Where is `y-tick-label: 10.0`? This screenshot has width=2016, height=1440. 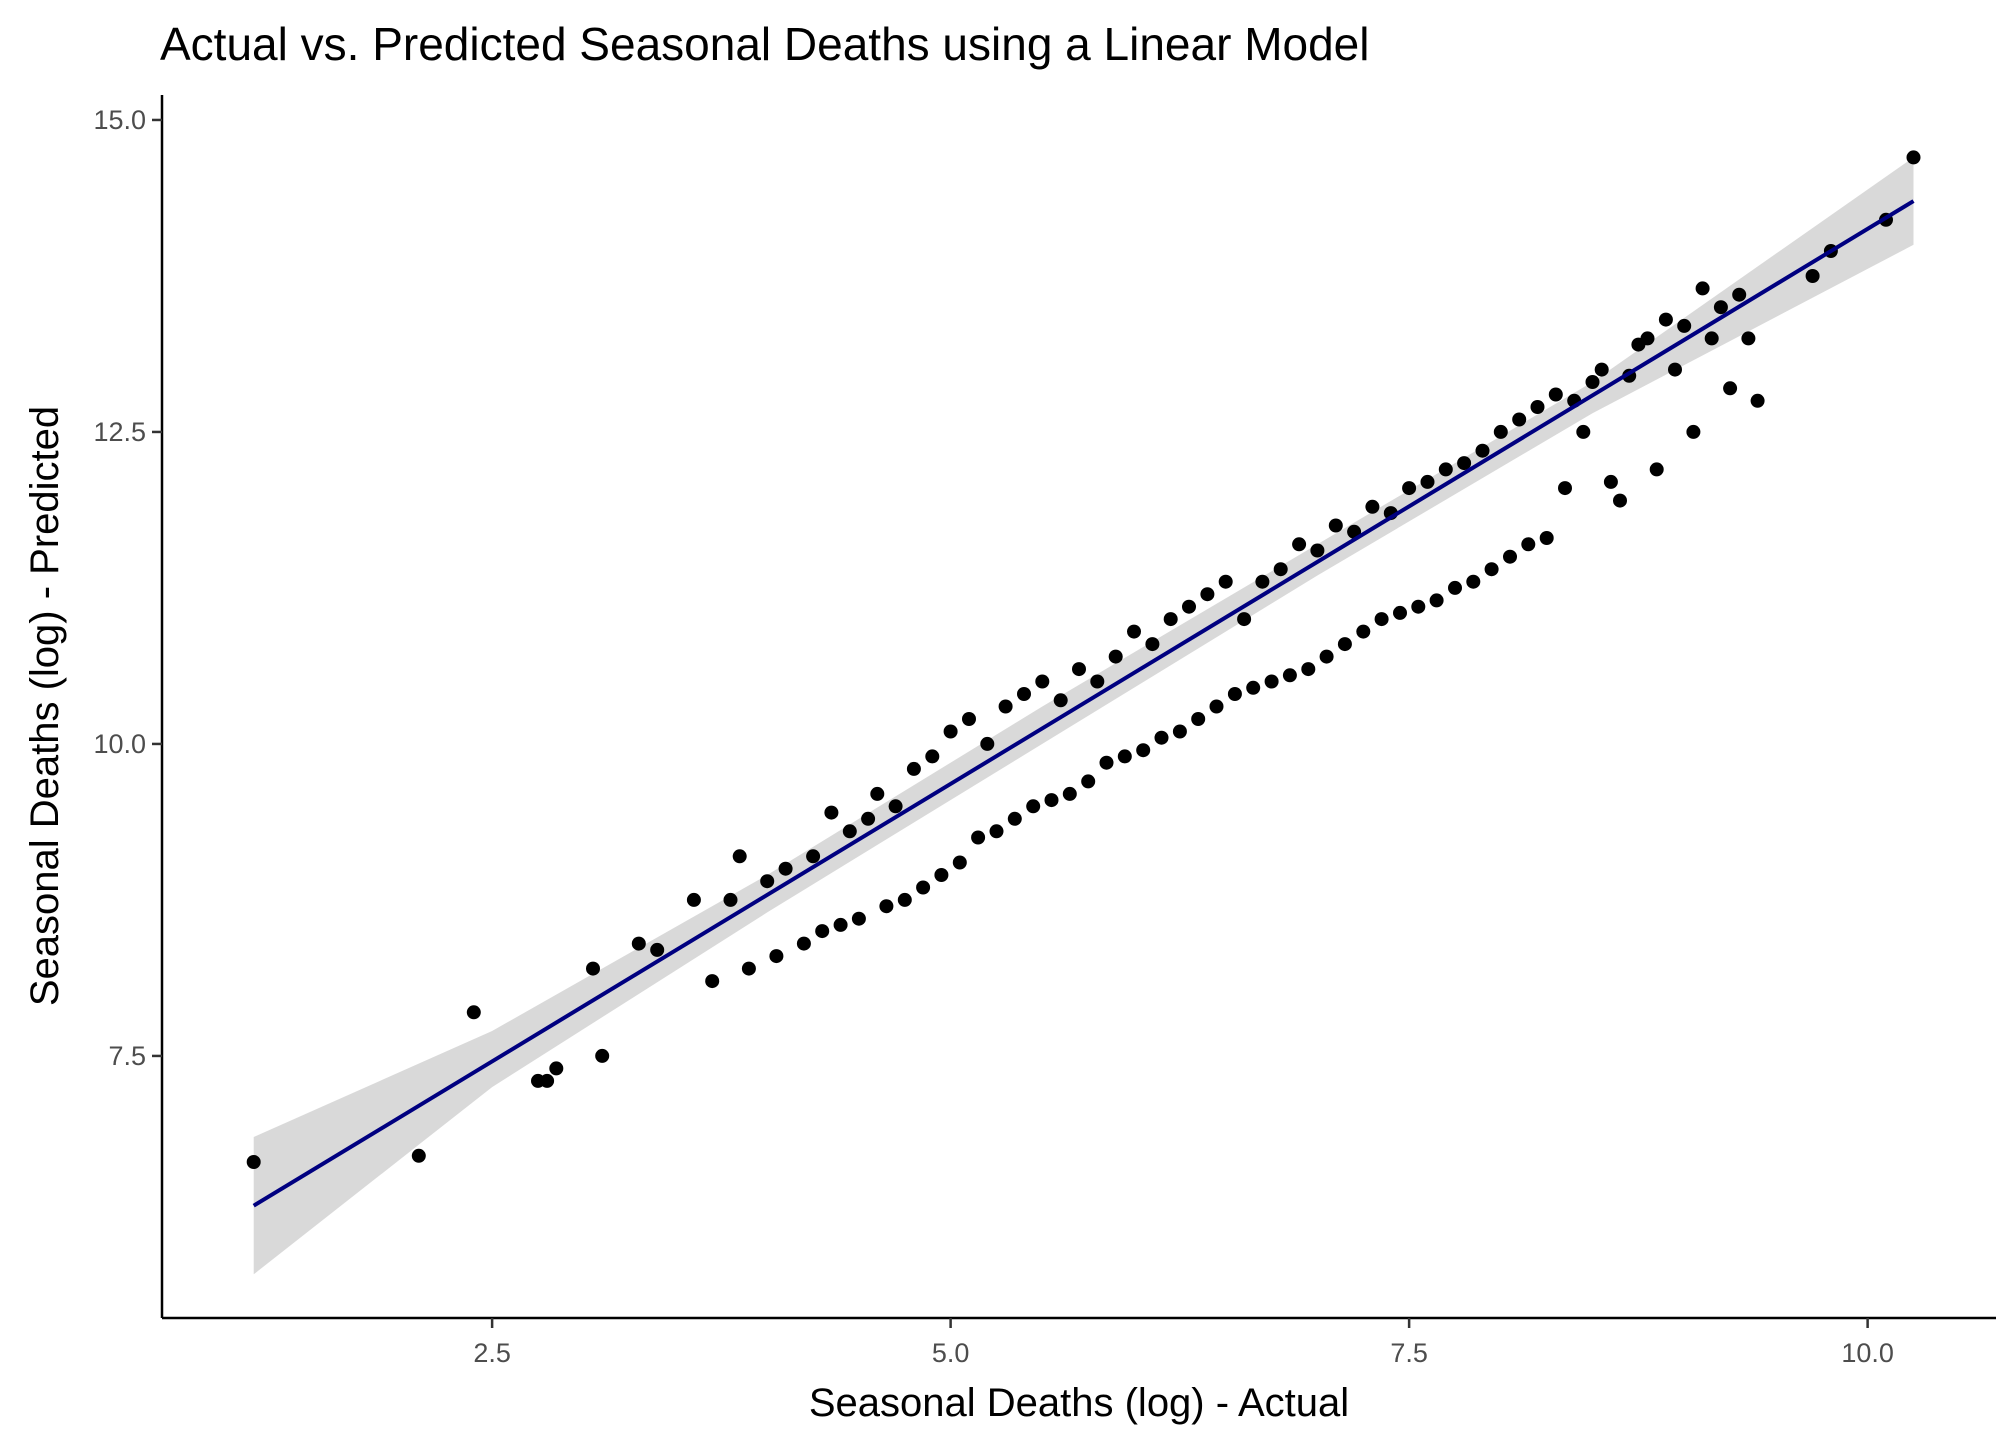 y-tick-label: 10.0 is located at coordinates (119, 744).